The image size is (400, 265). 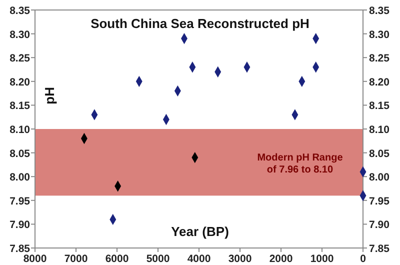 What do you see at coordinates (379, 106) in the screenshot?
I see `y2-tick-label: 8.15` at bounding box center [379, 106].